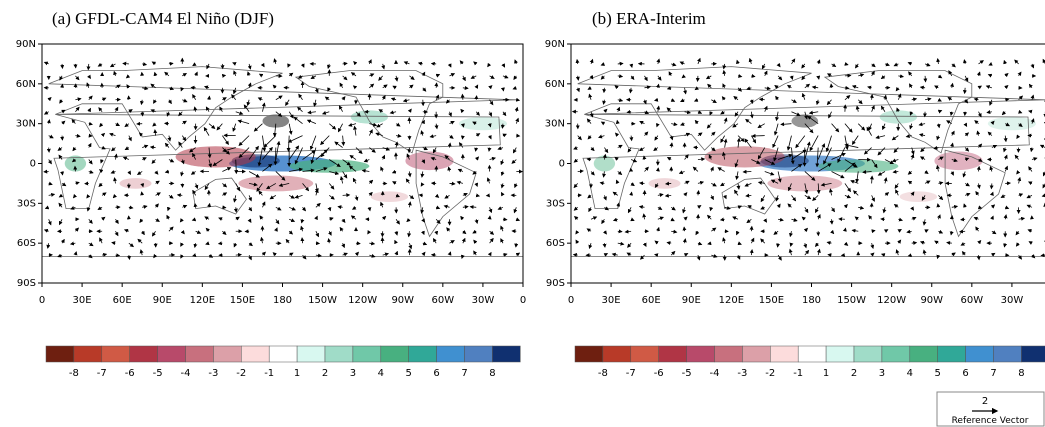 This screenshot has height=427, width=1045. Describe the element at coordinates (162, 300) in the screenshot. I see `lon-label: 90E` at that location.